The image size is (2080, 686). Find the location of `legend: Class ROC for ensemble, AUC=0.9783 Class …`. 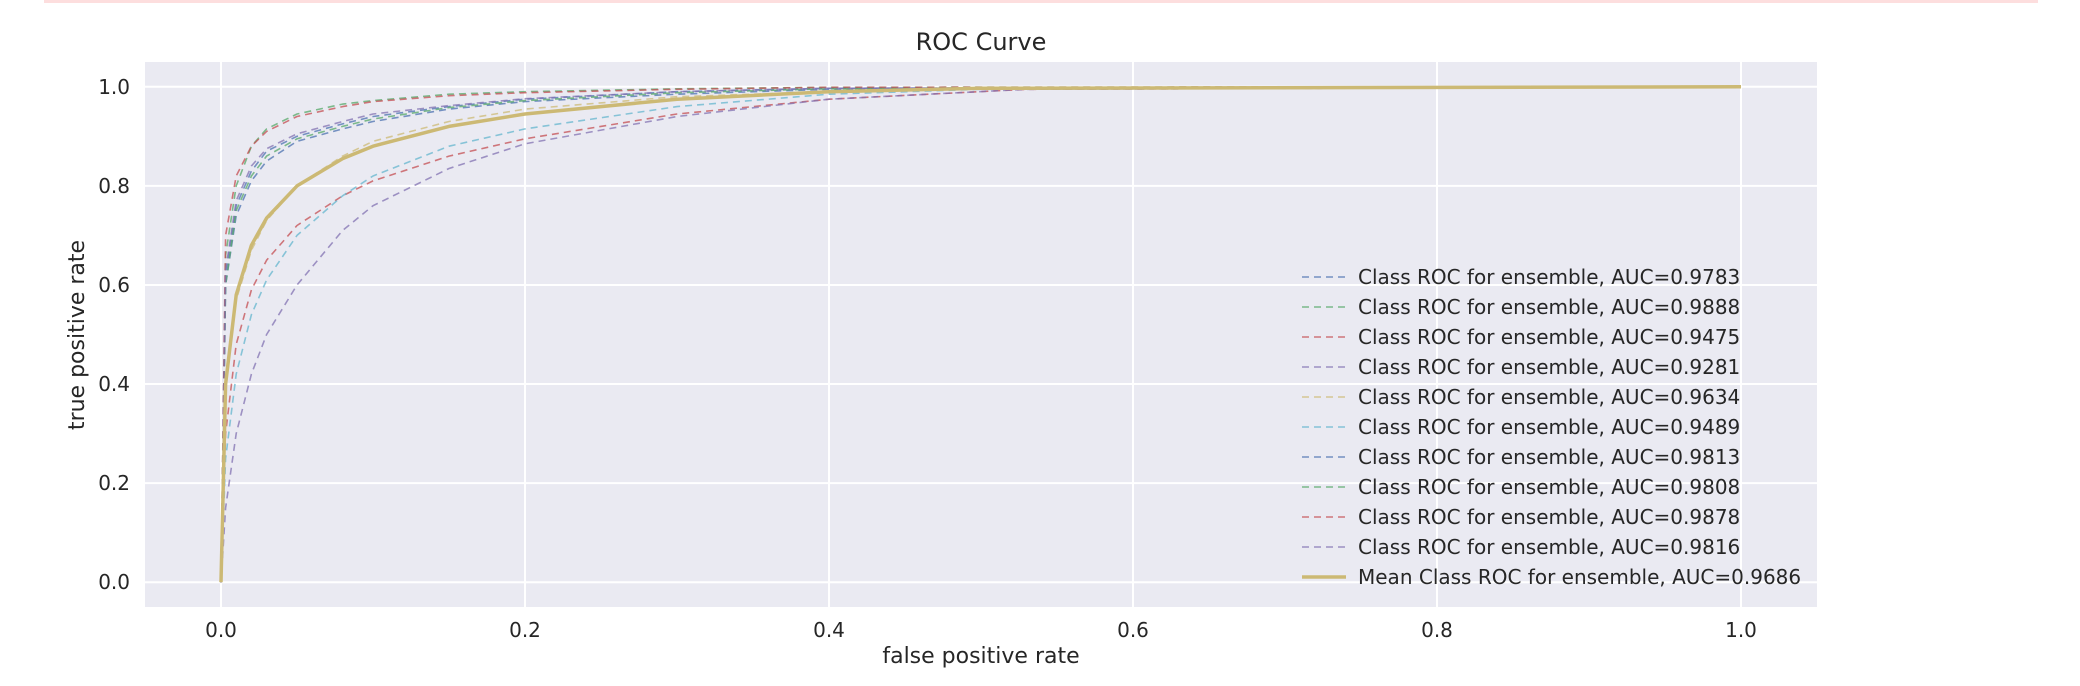

legend: Class ROC for ensemble, AUC=0.9783 Class … is located at coordinates (1551, 427).